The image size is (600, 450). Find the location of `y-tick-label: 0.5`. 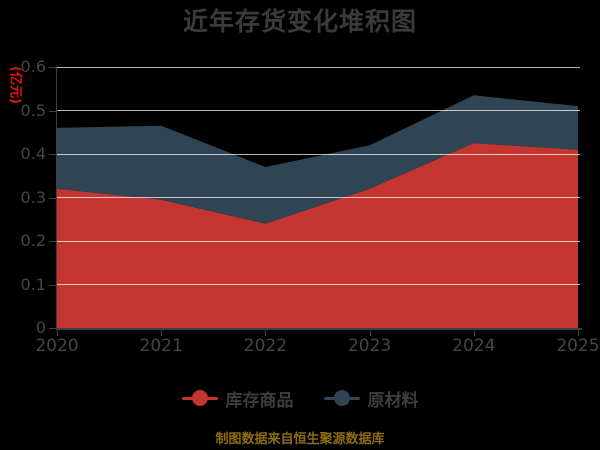

y-tick-label: 0.5 is located at coordinates (33, 110).